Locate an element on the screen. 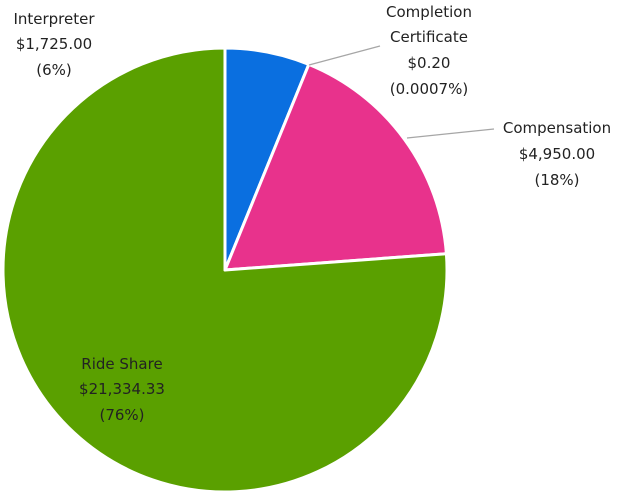  compensation-label-name: Compensation is located at coordinates (557, 128).